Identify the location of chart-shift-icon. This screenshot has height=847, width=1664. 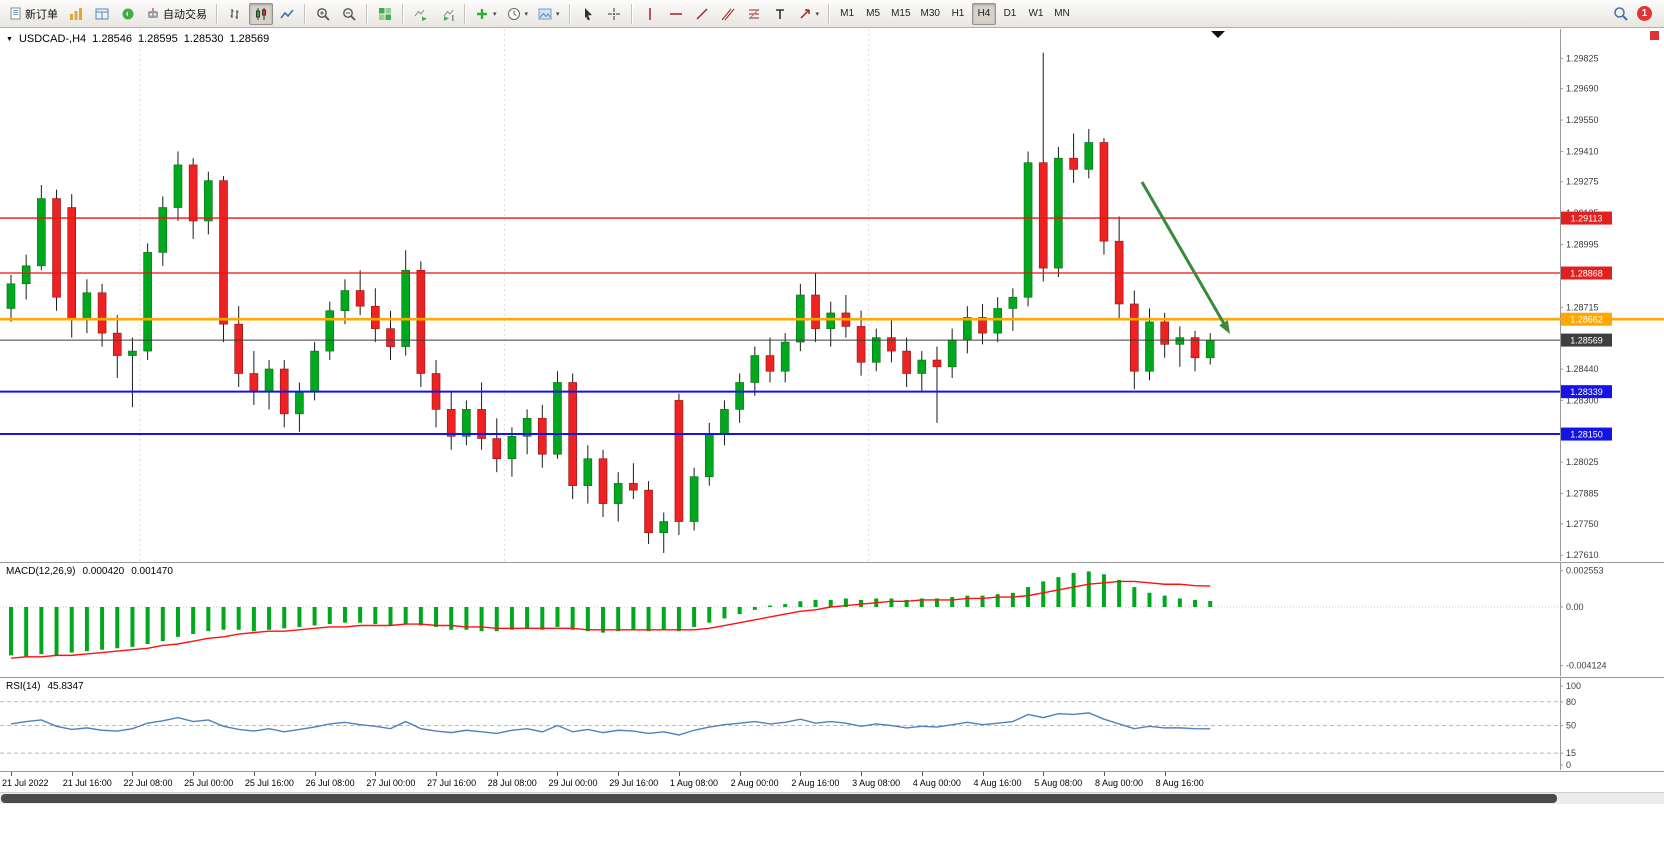
(448, 15).